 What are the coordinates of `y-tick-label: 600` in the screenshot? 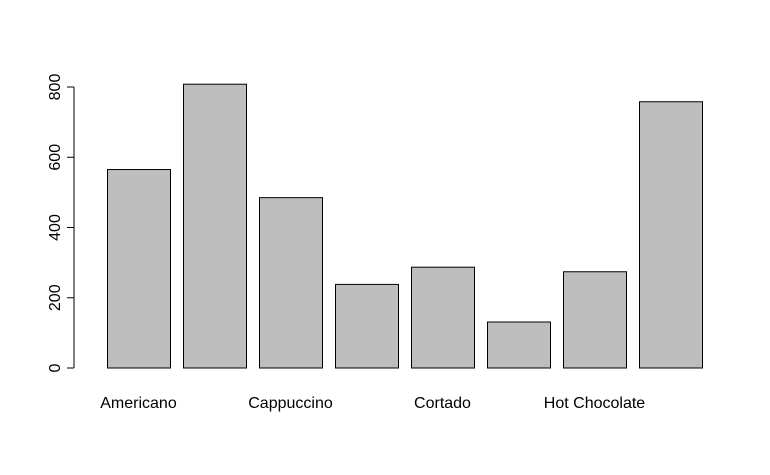 It's located at (55, 157).